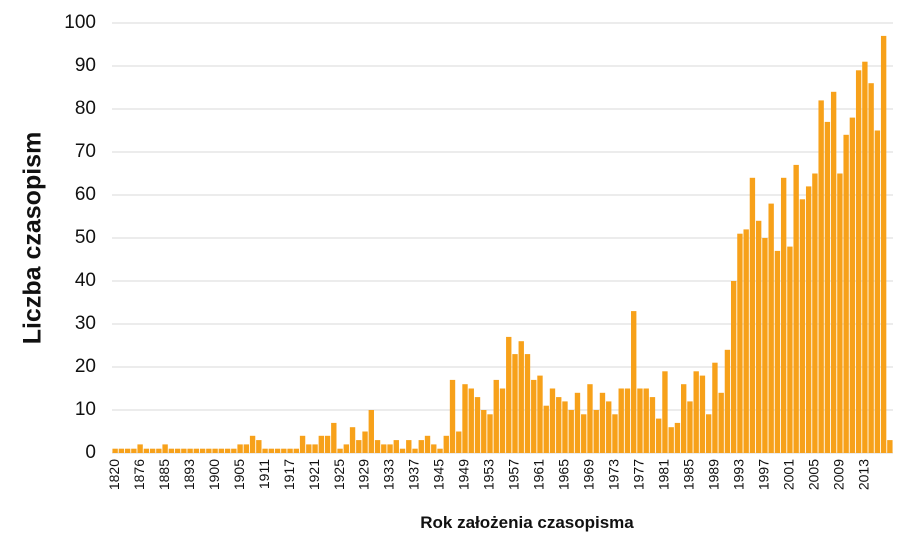  What do you see at coordinates (189, 474) in the screenshot?
I see `x-tick-label: 1893` at bounding box center [189, 474].